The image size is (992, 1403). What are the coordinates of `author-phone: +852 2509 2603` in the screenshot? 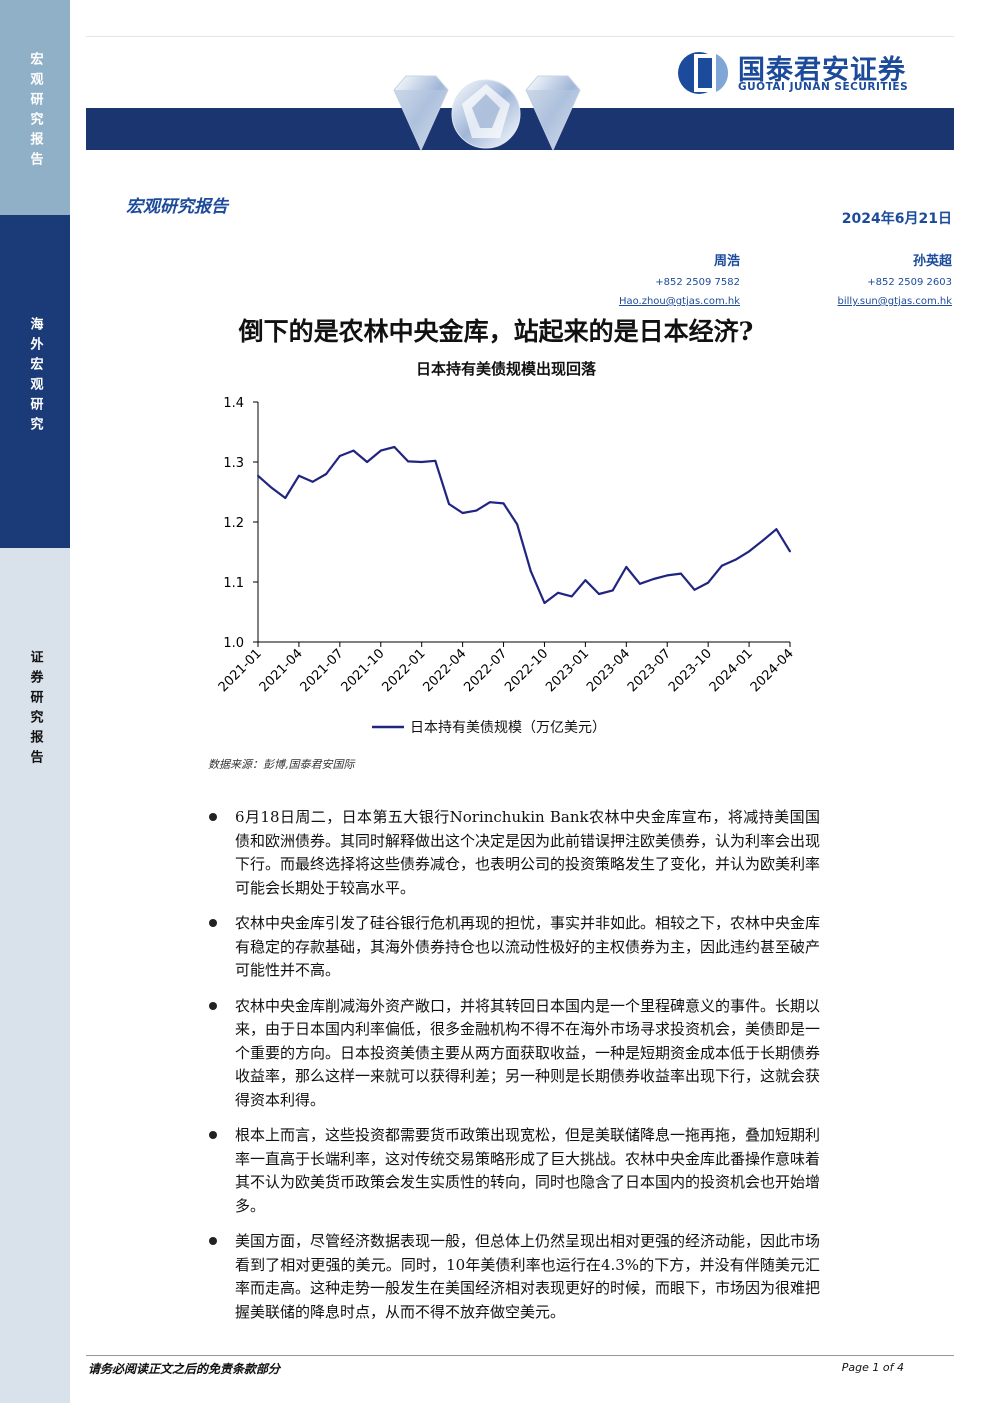 It's located at (909, 282).